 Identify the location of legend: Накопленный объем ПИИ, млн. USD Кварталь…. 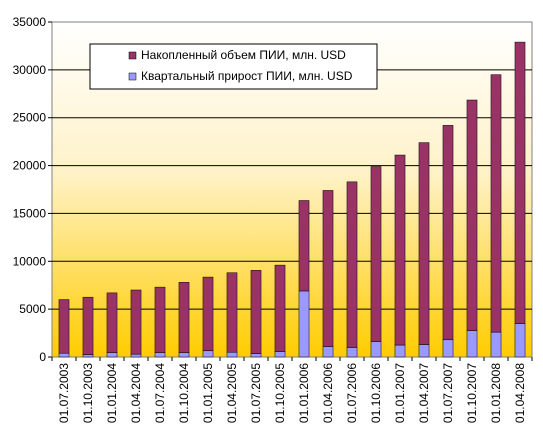
(233, 66).